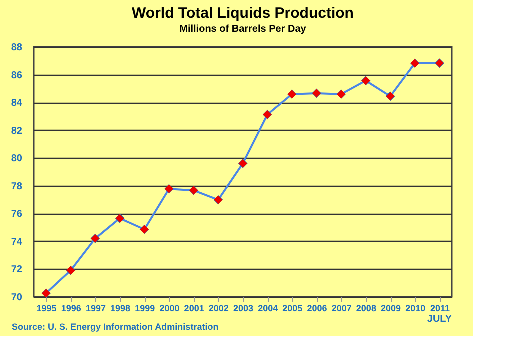 The height and width of the screenshot is (348, 505). What do you see at coordinates (17, 298) in the screenshot?
I see `y-tick-label: 70` at bounding box center [17, 298].